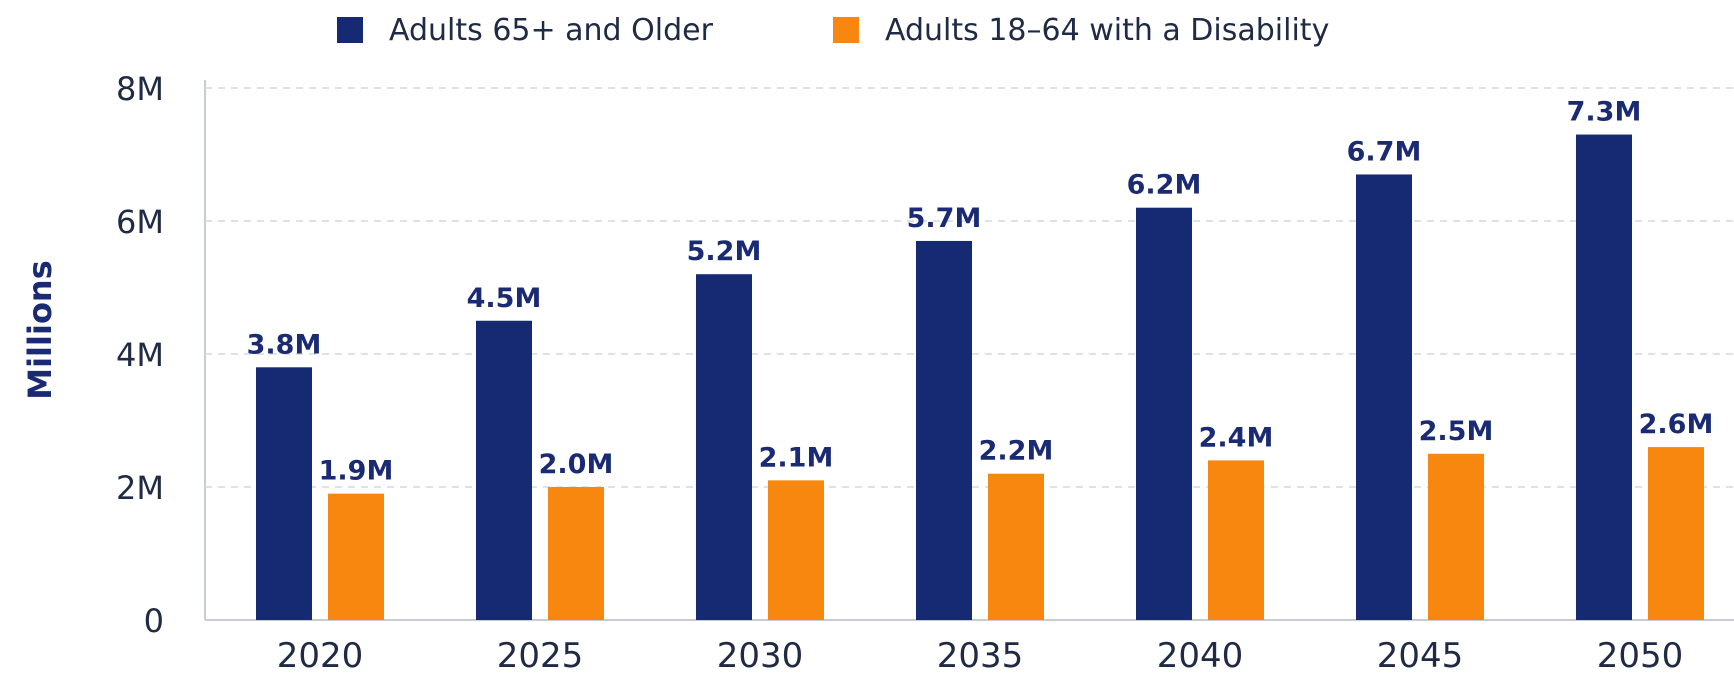  Describe the element at coordinates (140, 355) in the screenshot. I see `y-tick-label: 4M` at that location.